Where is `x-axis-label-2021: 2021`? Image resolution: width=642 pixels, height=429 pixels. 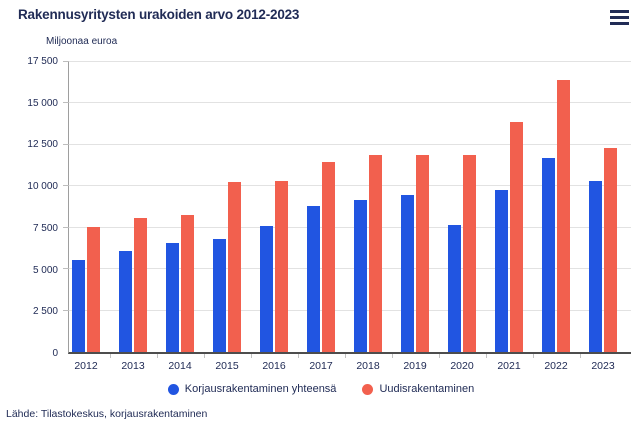 x-axis-label-2021: 2021 is located at coordinates (509, 366).